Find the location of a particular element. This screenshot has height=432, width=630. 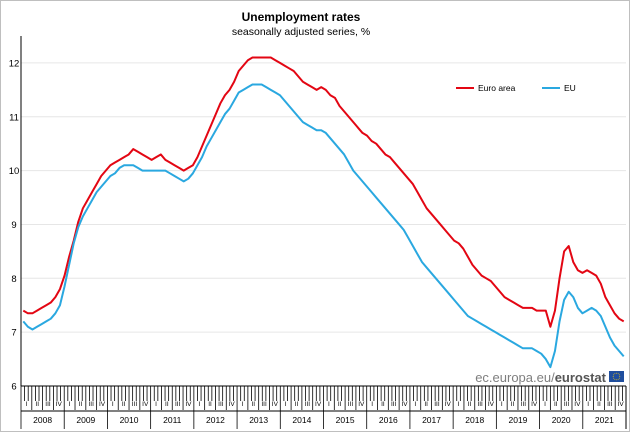

y-tick-label: 12 is located at coordinates (14, 63).